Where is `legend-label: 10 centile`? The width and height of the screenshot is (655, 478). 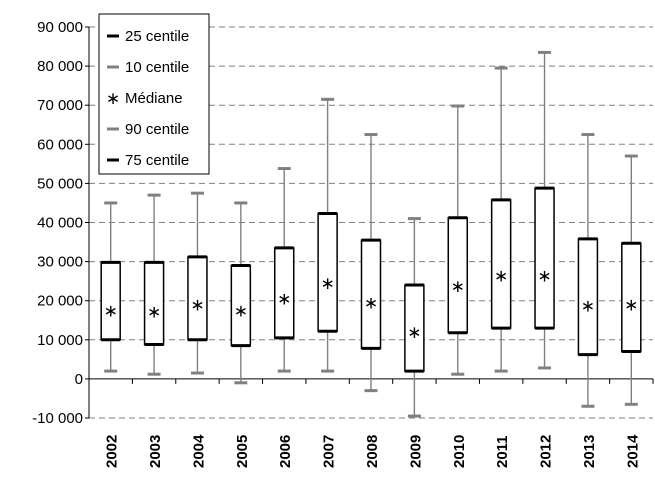
legend-label: 10 centile is located at coordinates (157, 67).